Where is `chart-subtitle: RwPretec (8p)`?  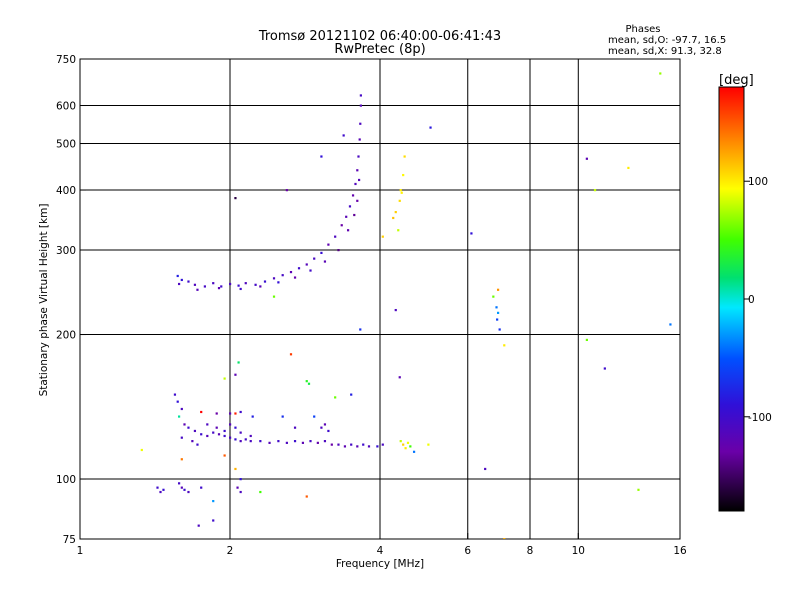
chart-subtitle: RwPretec (8p) is located at coordinates (379, 49).